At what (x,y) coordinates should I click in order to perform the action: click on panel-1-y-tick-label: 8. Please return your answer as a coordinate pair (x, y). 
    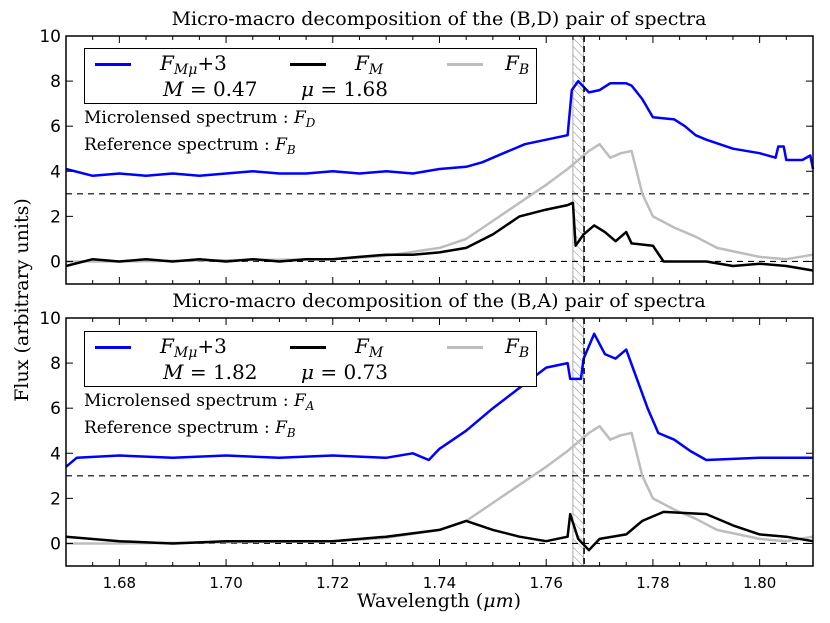
    Looking at the image, I should click on (55, 82).